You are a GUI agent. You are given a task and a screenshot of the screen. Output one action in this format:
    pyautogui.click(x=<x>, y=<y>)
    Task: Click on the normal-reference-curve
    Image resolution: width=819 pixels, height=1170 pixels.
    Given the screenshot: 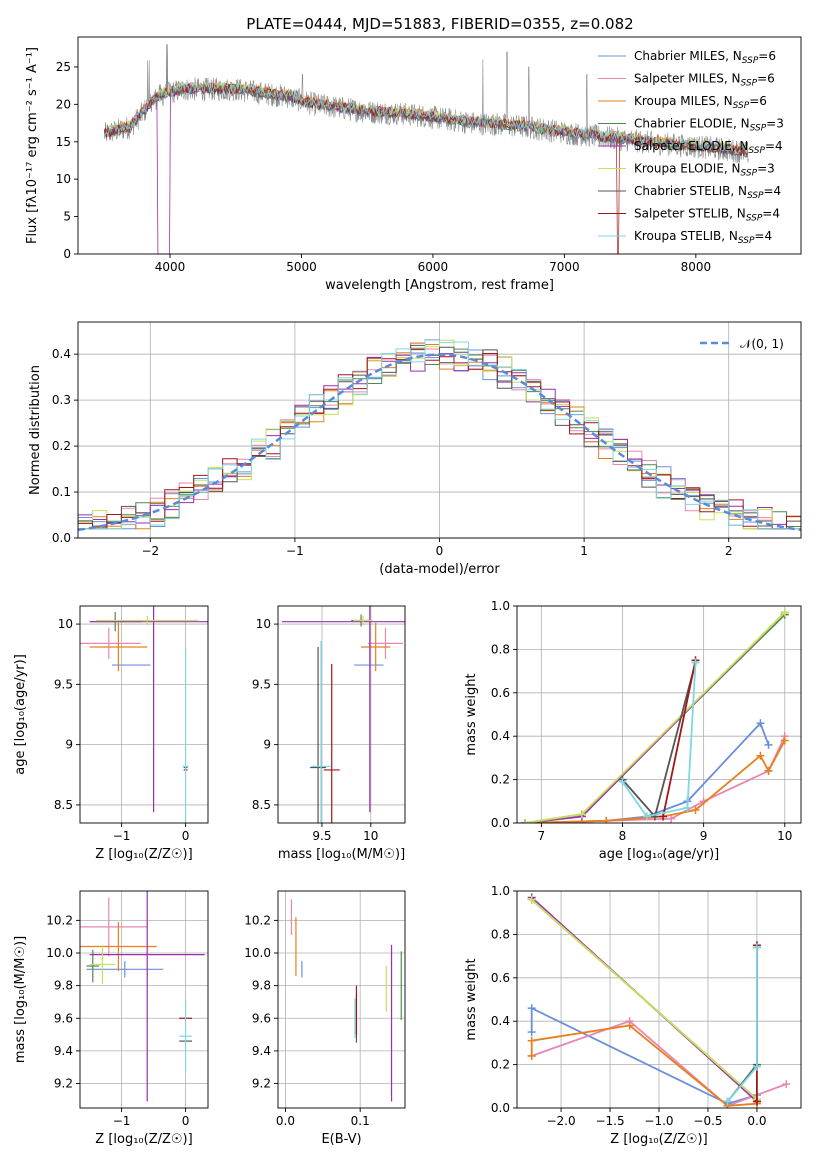 What is the action you would take?
    pyautogui.click(x=439, y=442)
    